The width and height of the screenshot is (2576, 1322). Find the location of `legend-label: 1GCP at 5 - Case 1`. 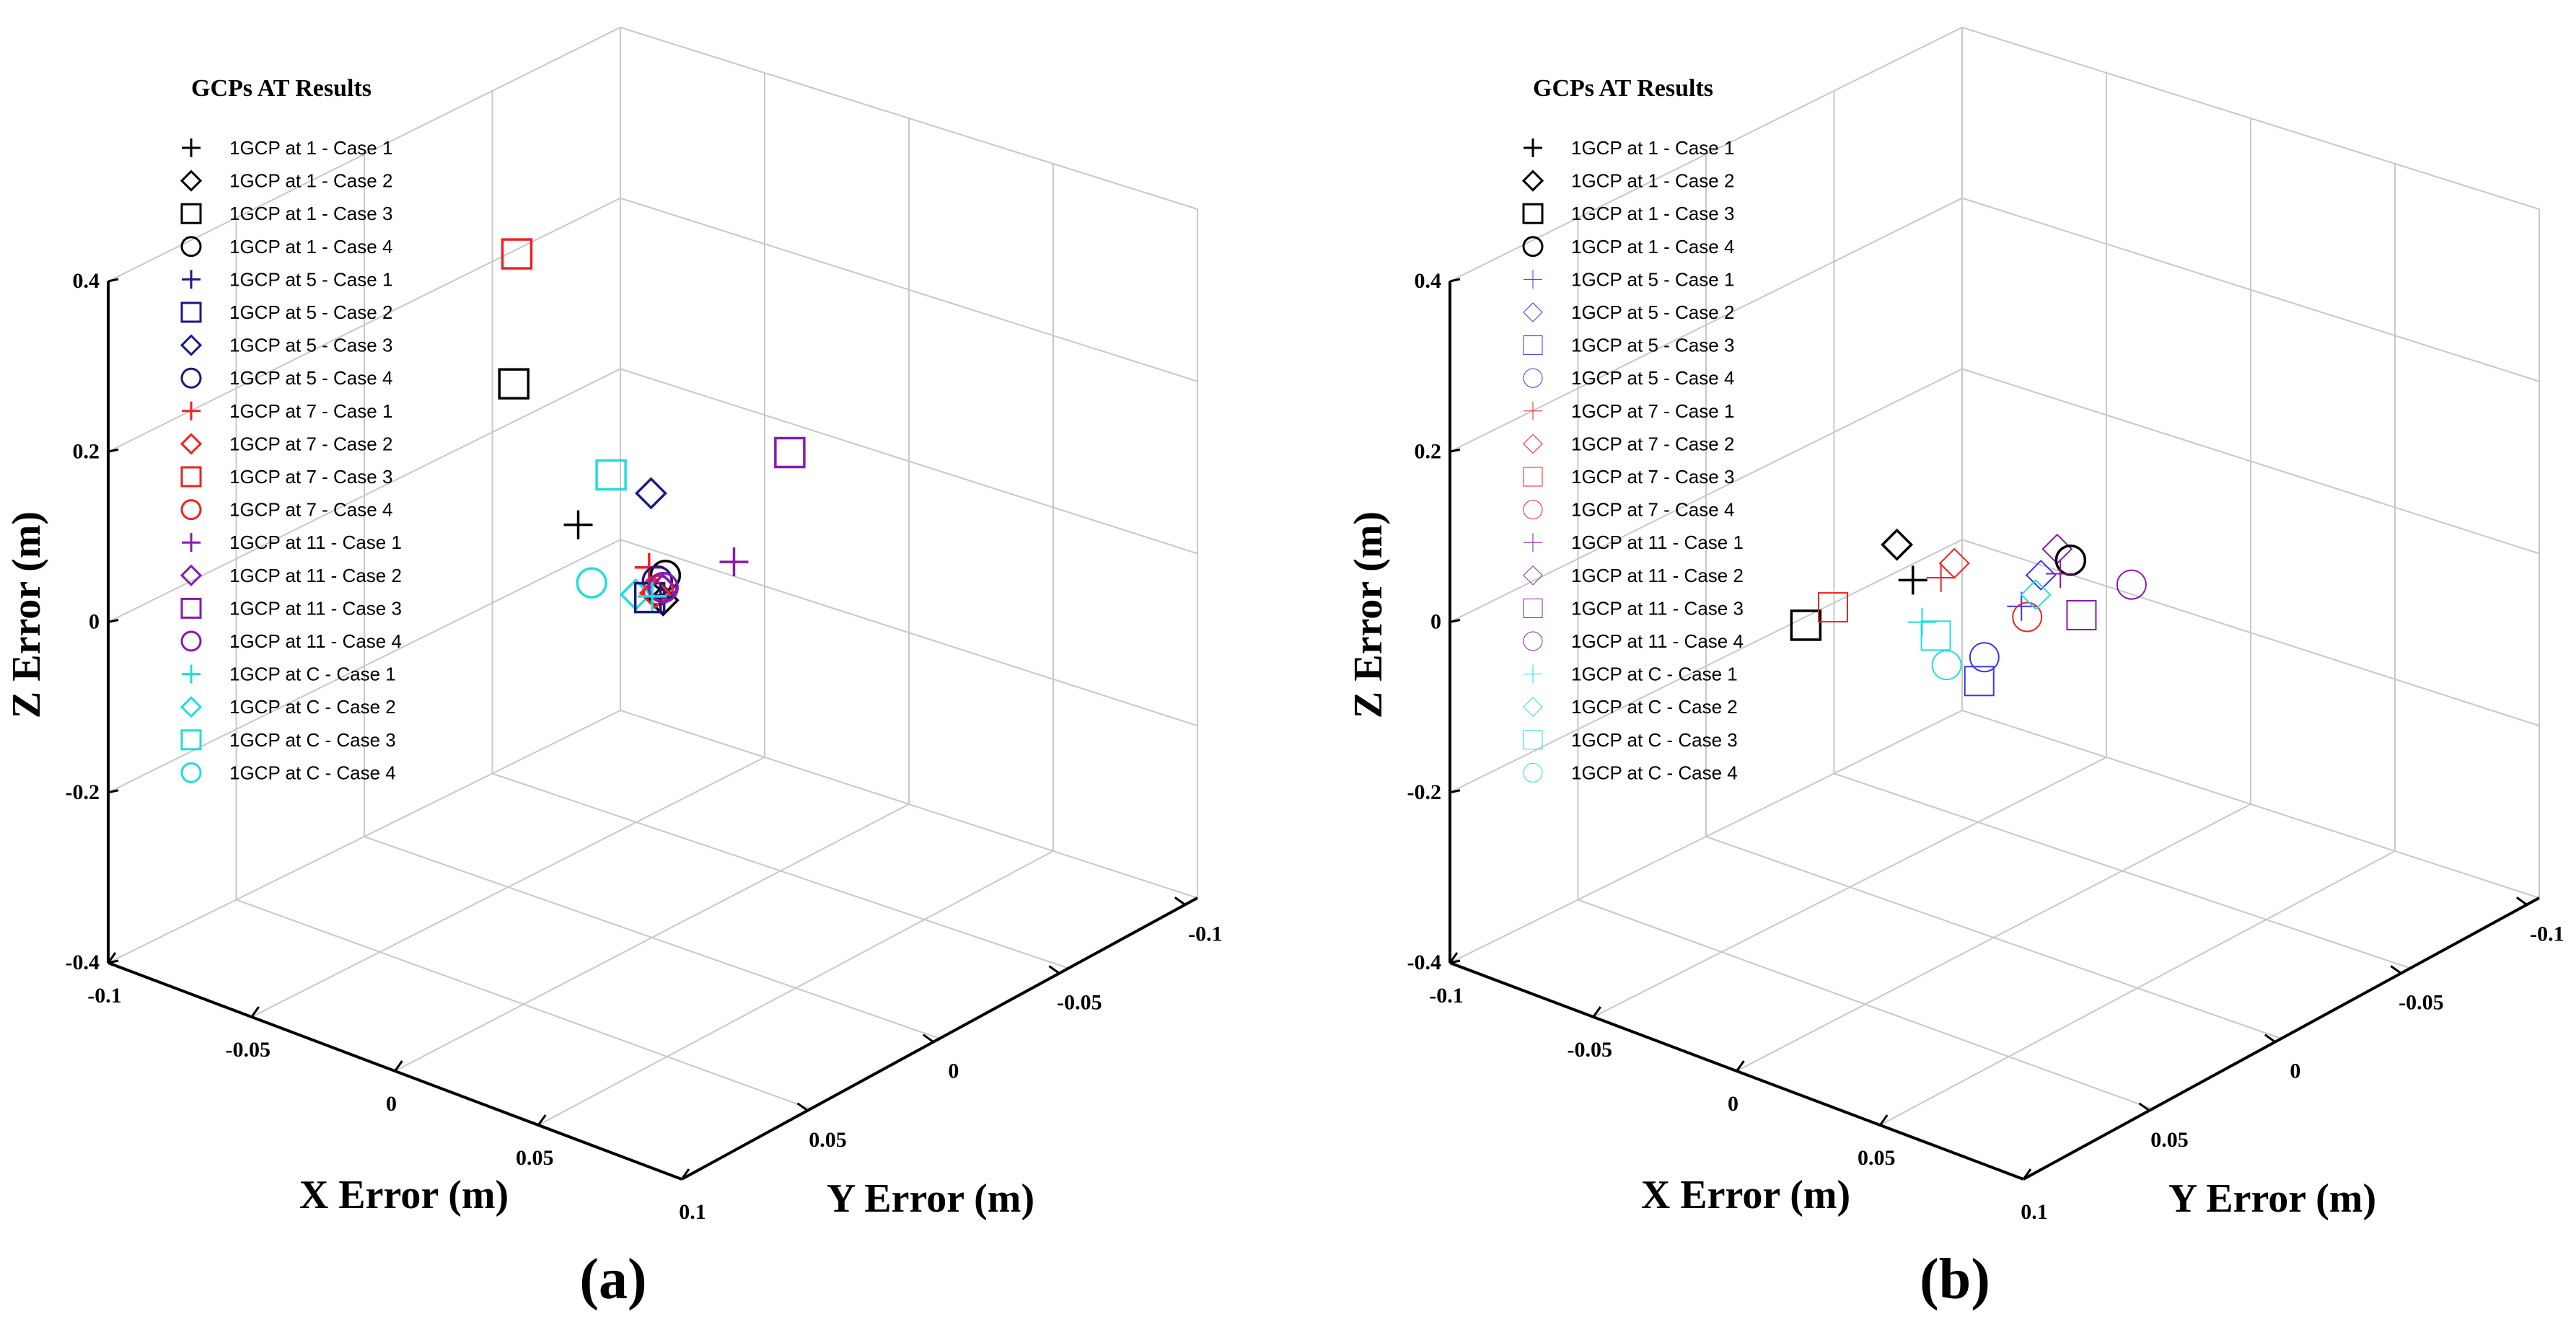

legend-label: 1GCP at 5 - Case 1 is located at coordinates (1652, 279).